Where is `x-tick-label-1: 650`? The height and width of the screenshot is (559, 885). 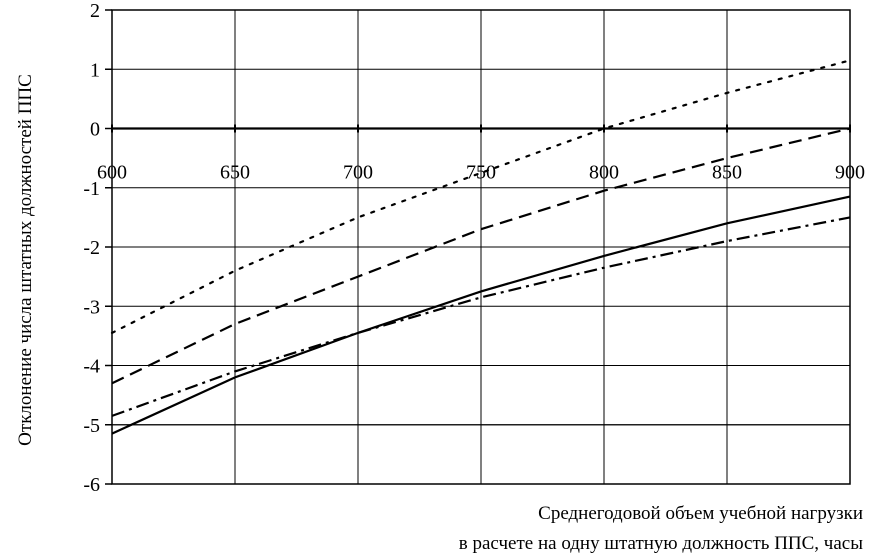 x-tick-label-1: 650 is located at coordinates (235, 173).